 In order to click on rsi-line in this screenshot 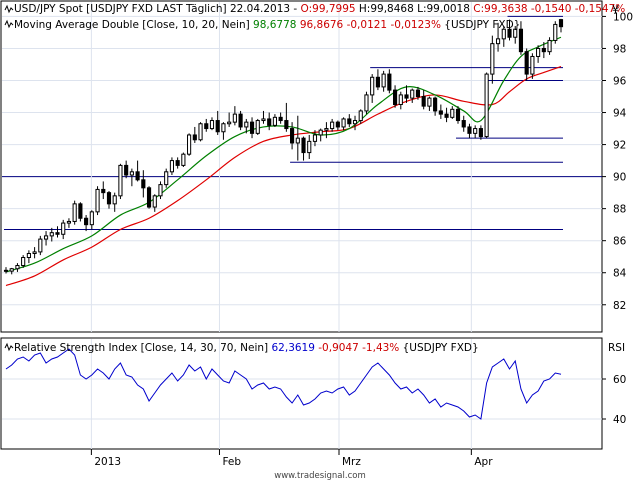, I will do `click(283, 384)`.